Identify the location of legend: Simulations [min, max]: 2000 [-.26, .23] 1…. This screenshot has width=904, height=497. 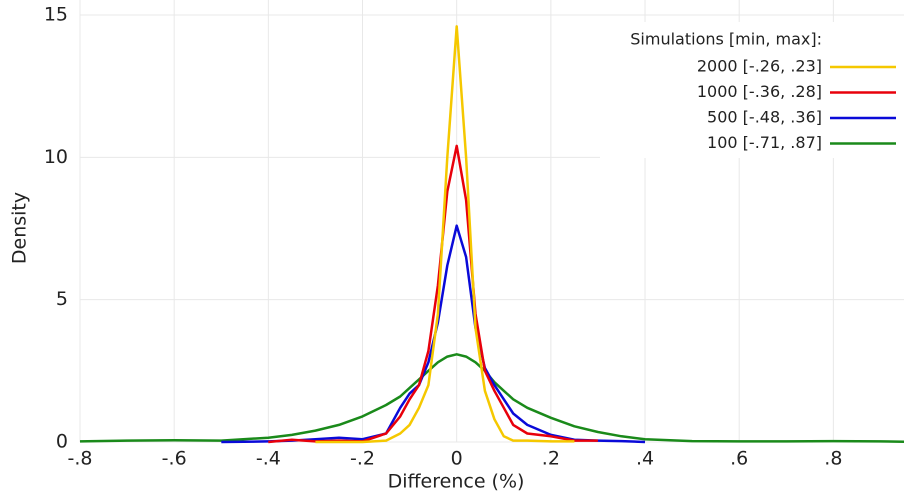
(752, 90).